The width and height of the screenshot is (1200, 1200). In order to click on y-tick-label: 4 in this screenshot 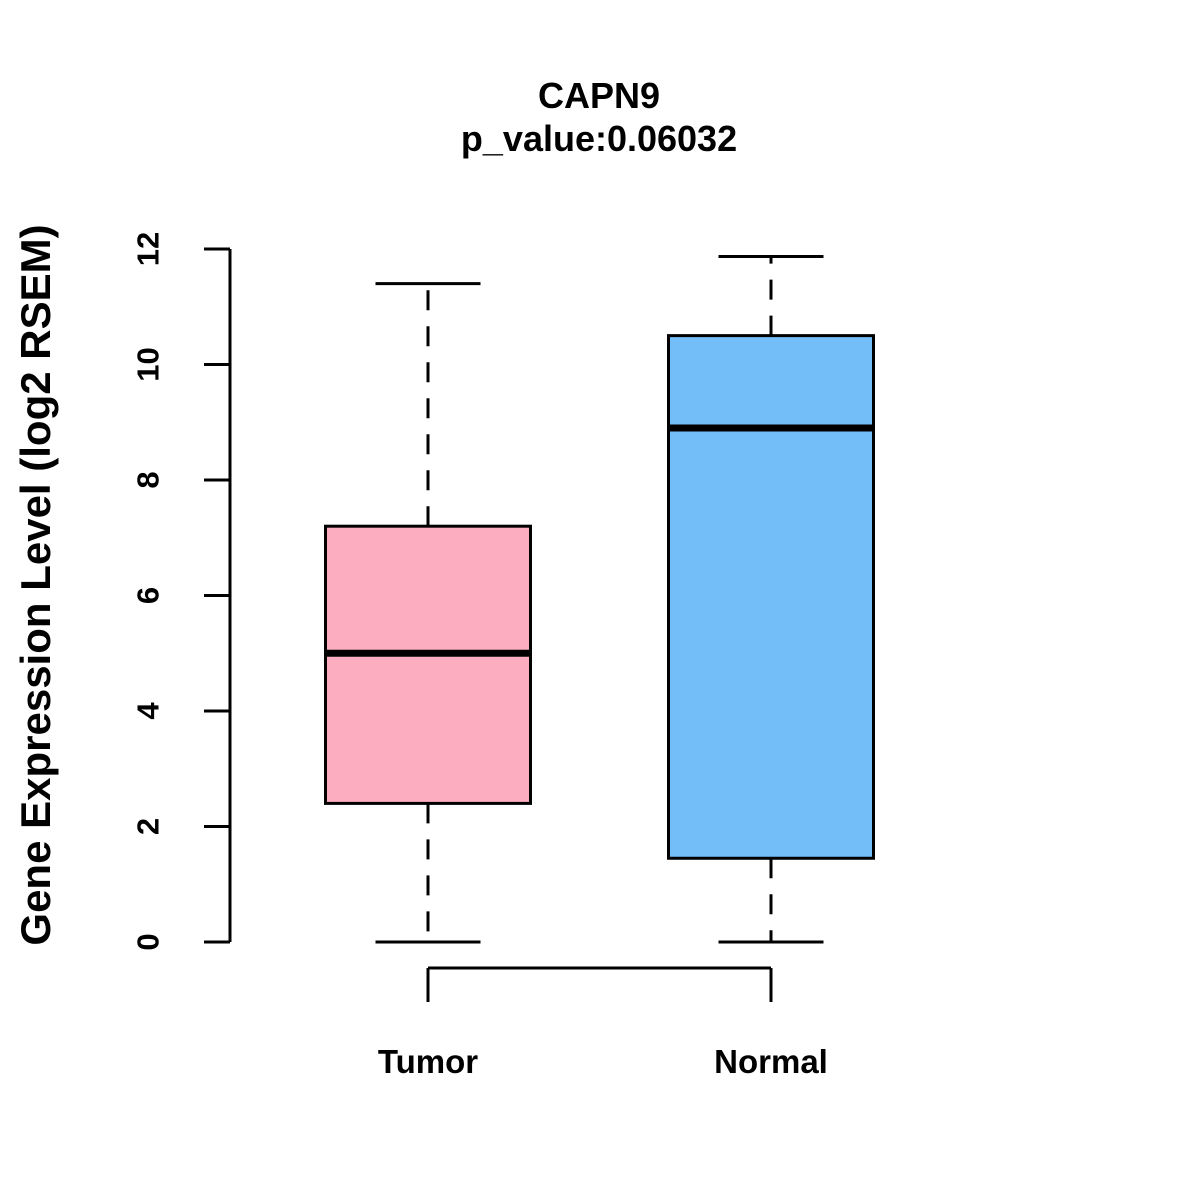, I will do `click(148, 711)`.